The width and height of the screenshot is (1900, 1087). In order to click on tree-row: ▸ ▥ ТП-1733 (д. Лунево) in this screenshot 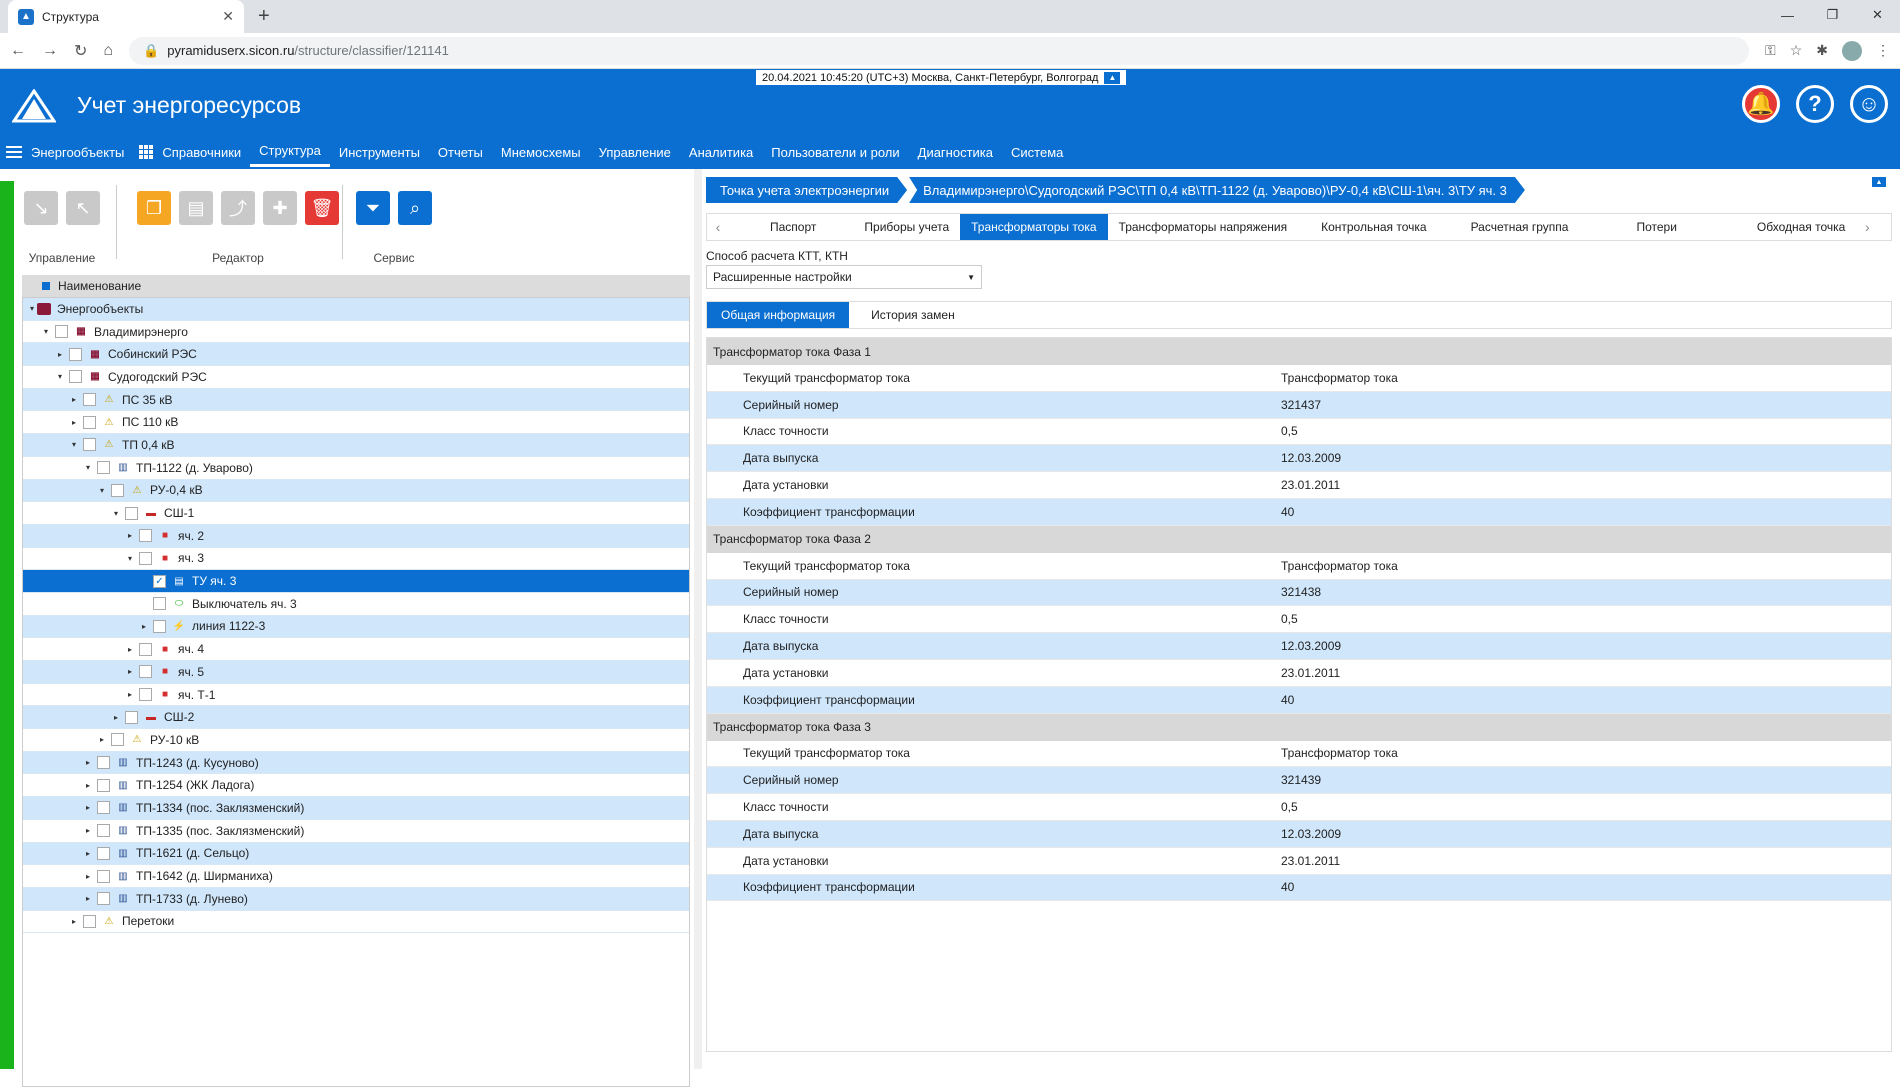, I will do `click(356, 899)`.